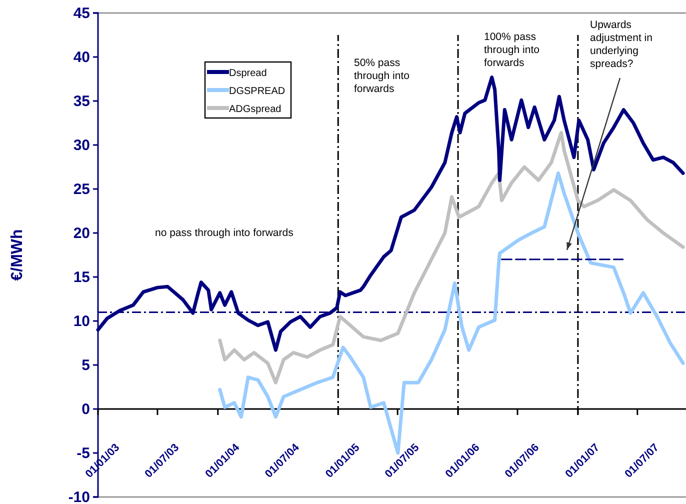 The height and width of the screenshot is (504, 686). What do you see at coordinates (255, 109) in the screenshot?
I see `legend-label: ADGspread` at bounding box center [255, 109].